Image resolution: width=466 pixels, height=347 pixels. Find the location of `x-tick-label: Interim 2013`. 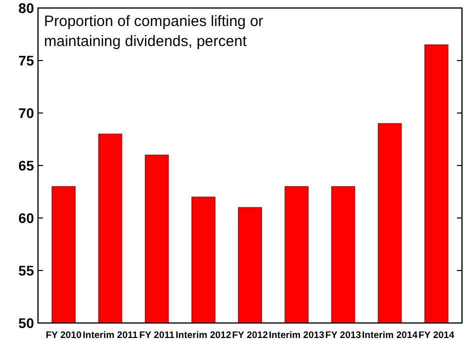

x-tick-label: Interim 2013 is located at coordinates (296, 335).